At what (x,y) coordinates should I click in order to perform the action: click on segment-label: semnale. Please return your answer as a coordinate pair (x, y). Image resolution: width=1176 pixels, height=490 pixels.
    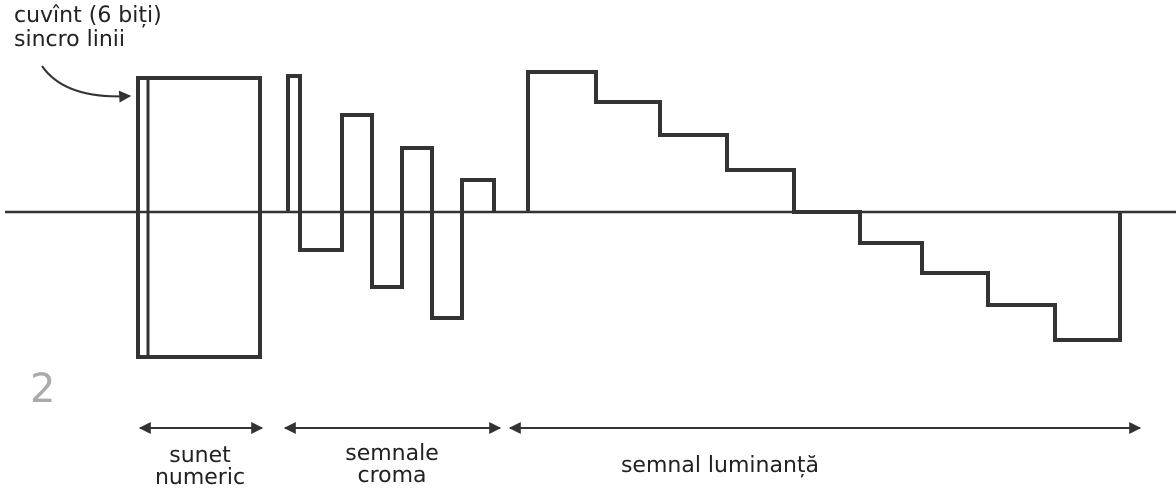
    Looking at the image, I should click on (392, 453).